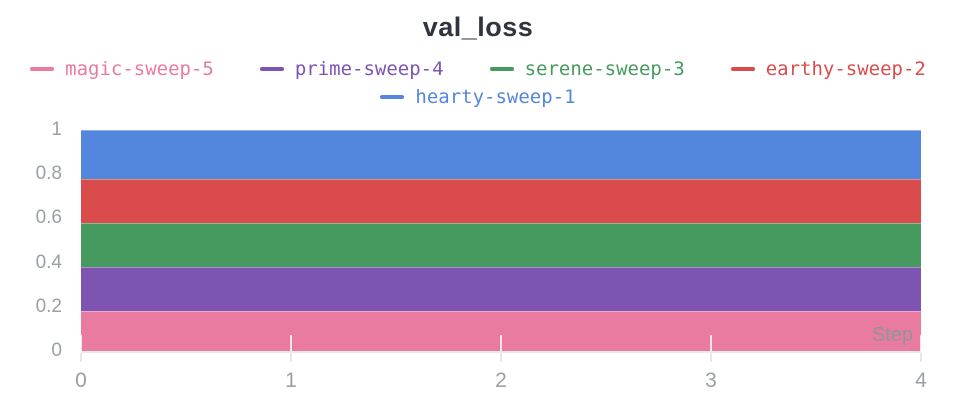 This screenshot has width=956, height=420. Describe the element at coordinates (711, 380) in the screenshot. I see `x-tick-label: 3` at that location.